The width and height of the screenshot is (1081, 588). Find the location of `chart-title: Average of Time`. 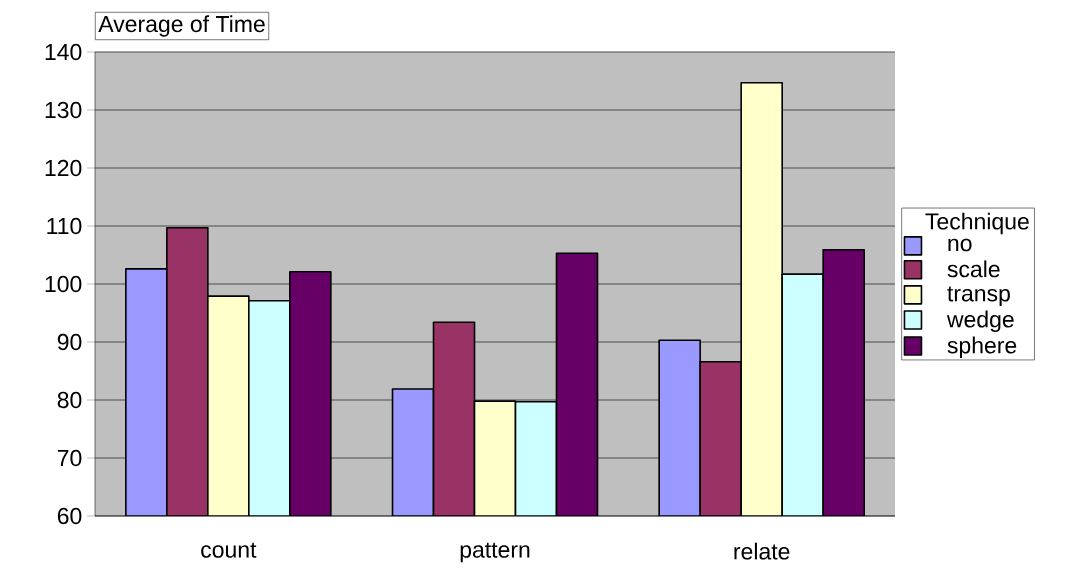

chart-title: Average of Time is located at coordinates (181, 26).